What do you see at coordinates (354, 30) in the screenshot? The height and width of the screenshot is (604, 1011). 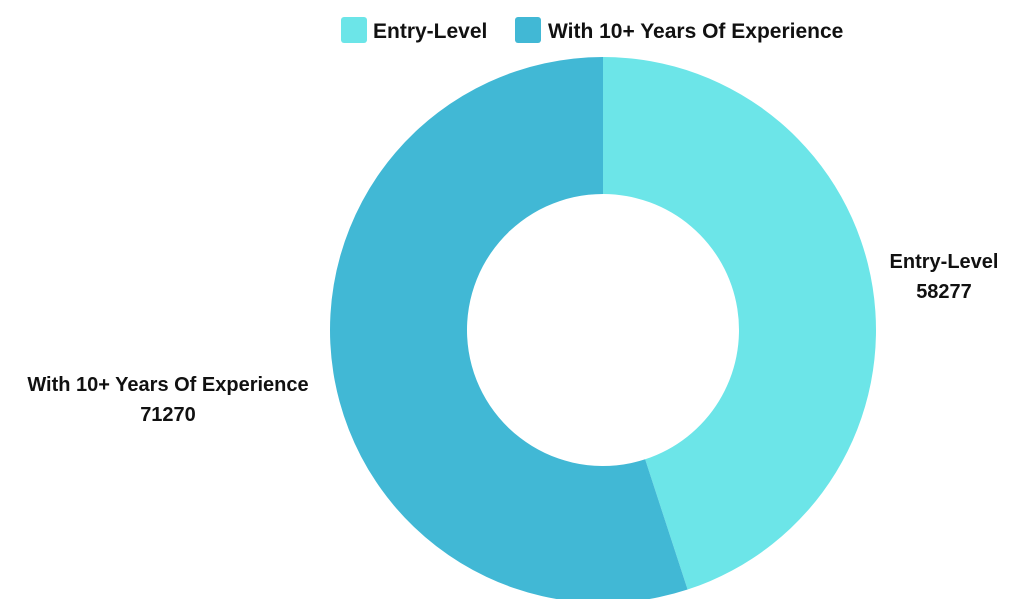 I see `legend-swatch-entry-level` at bounding box center [354, 30].